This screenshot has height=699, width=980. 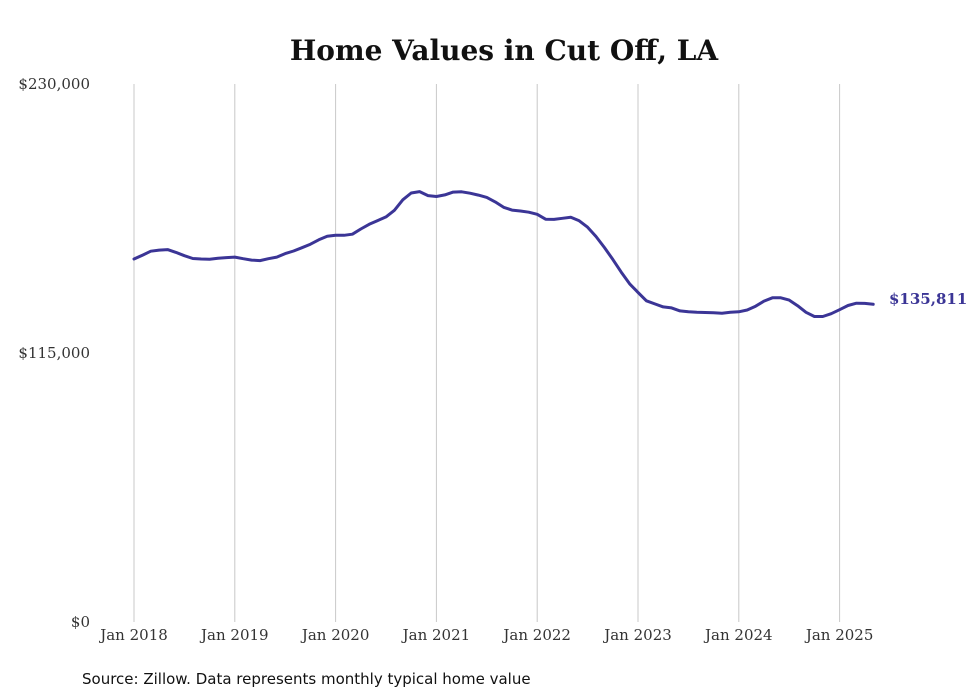 What do you see at coordinates (335, 635) in the screenshot?
I see `x-tick-label: Jan 2020` at bounding box center [335, 635].